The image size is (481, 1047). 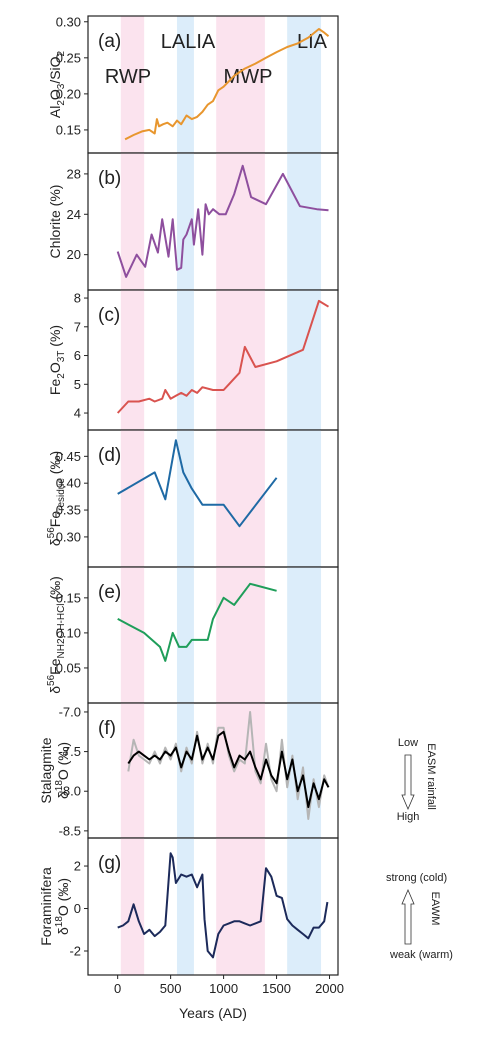 I want to click on y-axis-label: Al2O3/SiO2, so click(x=57, y=84).